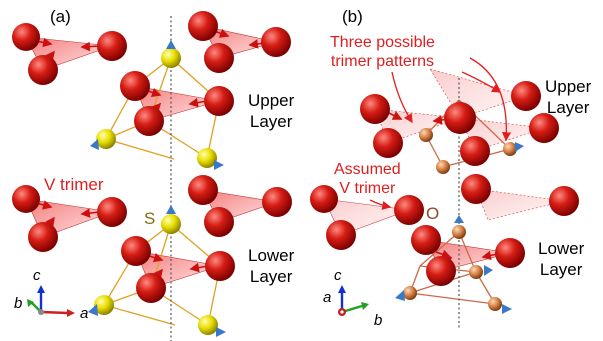  I want to click on axis-c-label-b: c, so click(338, 275).